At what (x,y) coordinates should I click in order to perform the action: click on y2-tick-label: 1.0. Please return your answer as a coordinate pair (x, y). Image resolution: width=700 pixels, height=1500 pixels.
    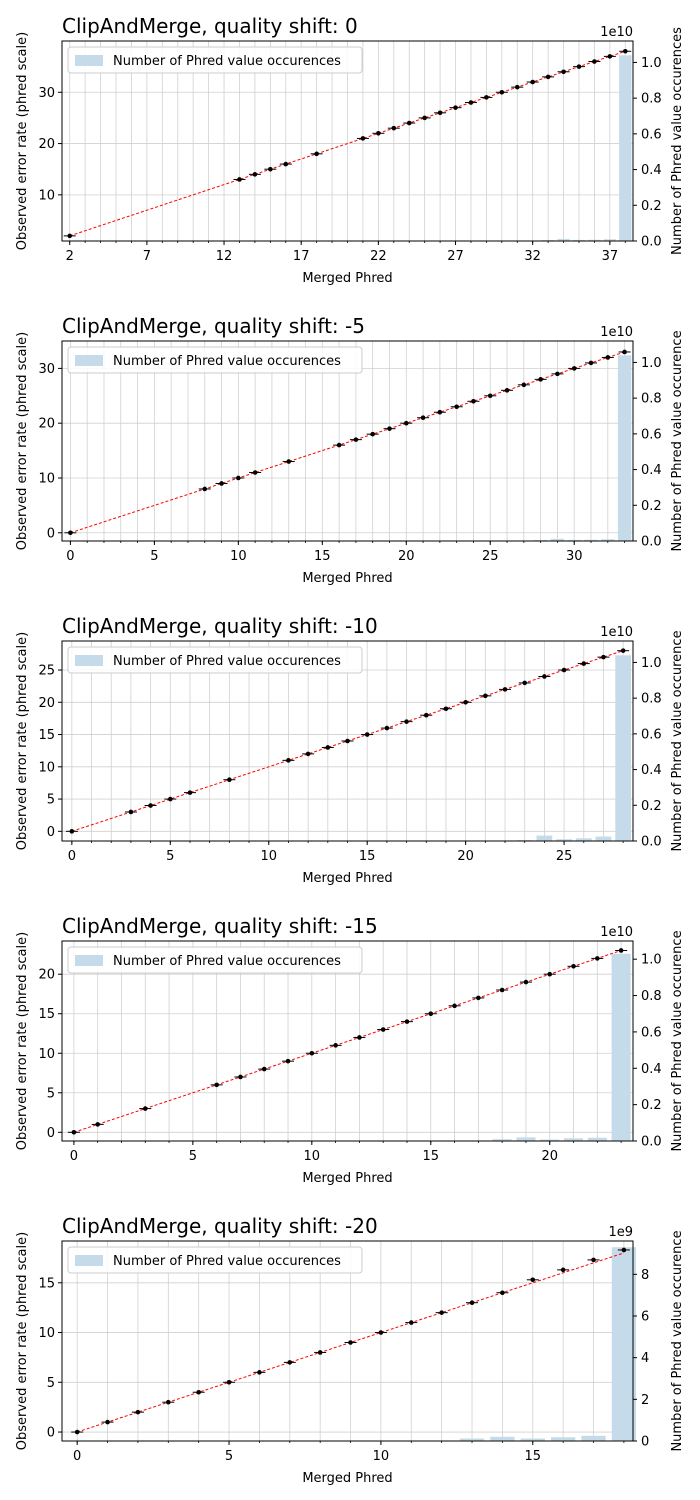
    Looking at the image, I should click on (651, 363).